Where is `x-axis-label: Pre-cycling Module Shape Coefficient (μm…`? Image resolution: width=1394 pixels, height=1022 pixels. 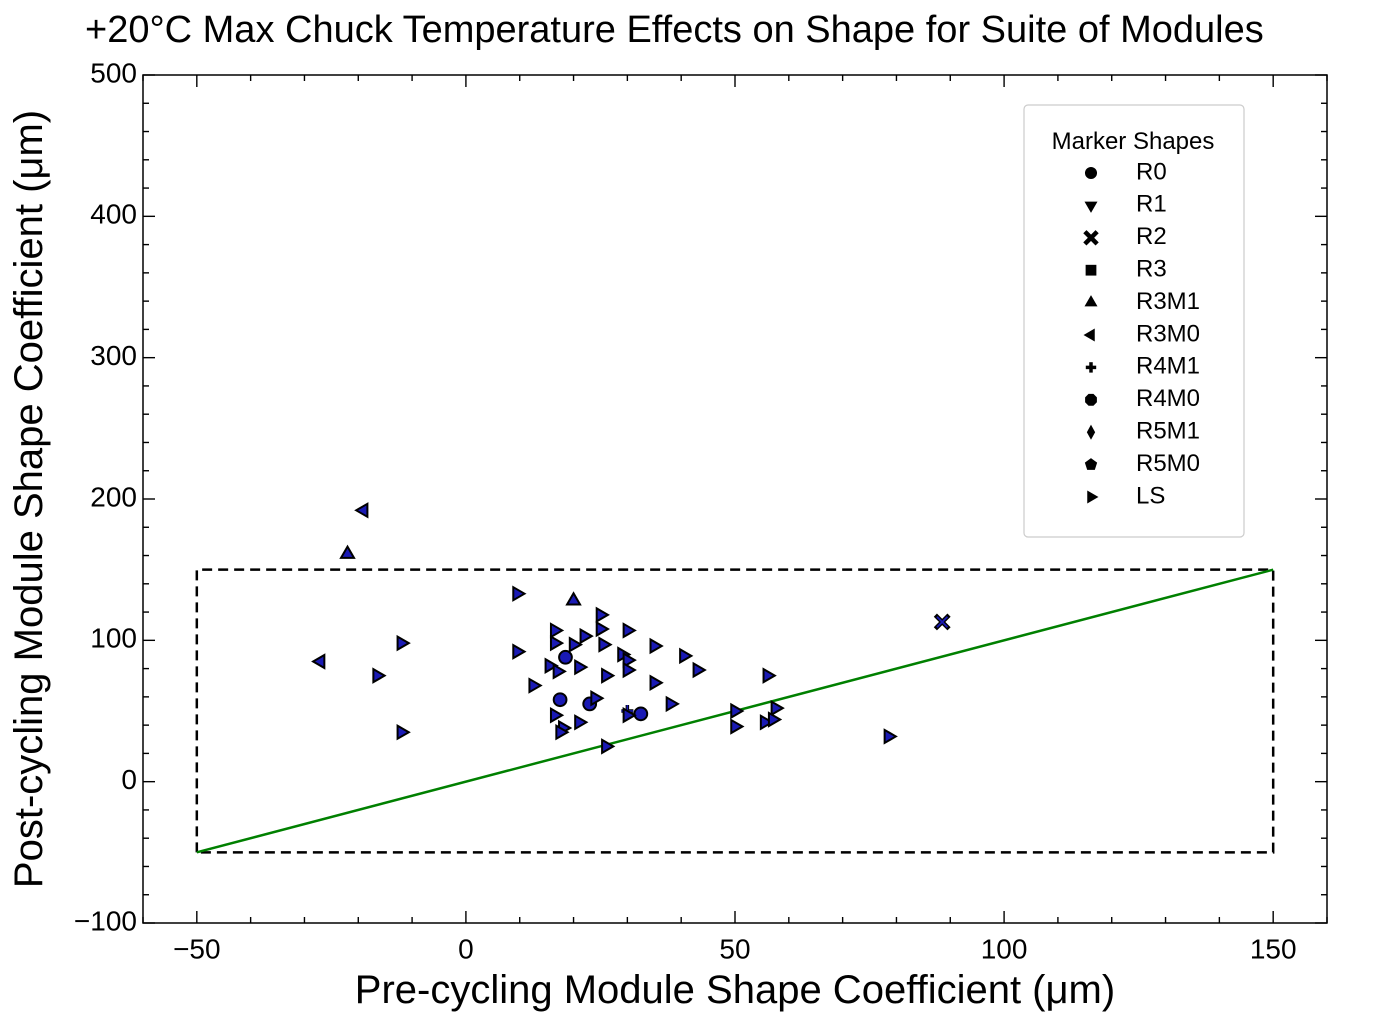 x-axis-label: Pre-cycling Module Shape Coefficient (μm… is located at coordinates (735, 990).